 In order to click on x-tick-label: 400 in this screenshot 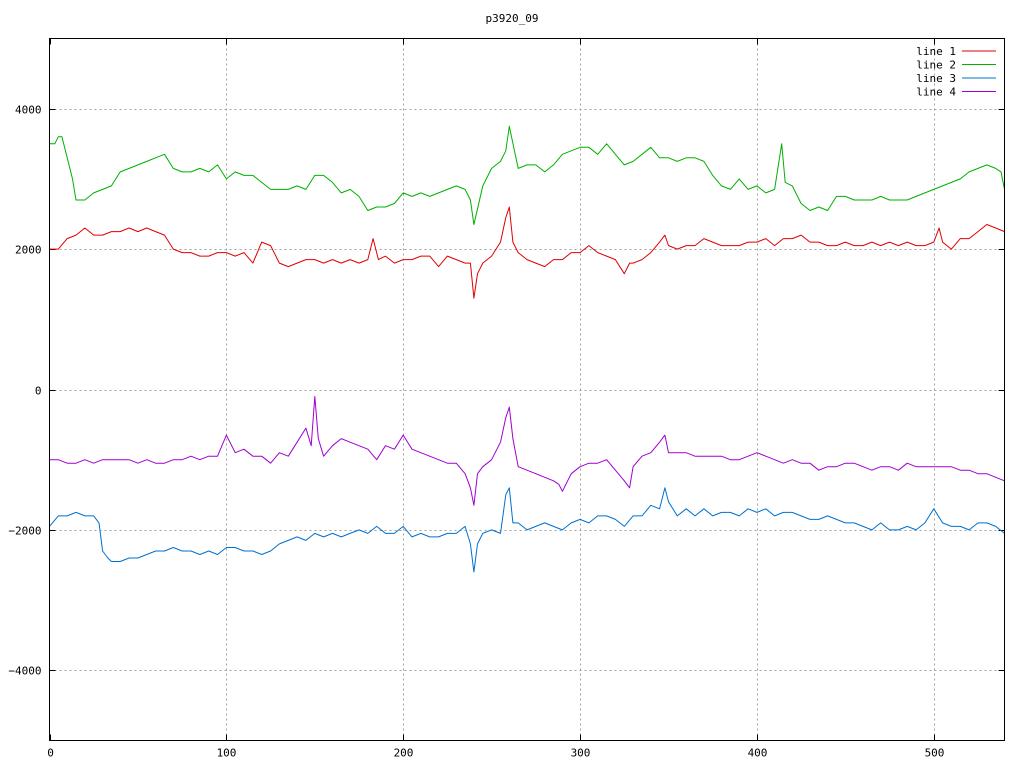, I will do `click(758, 753)`.